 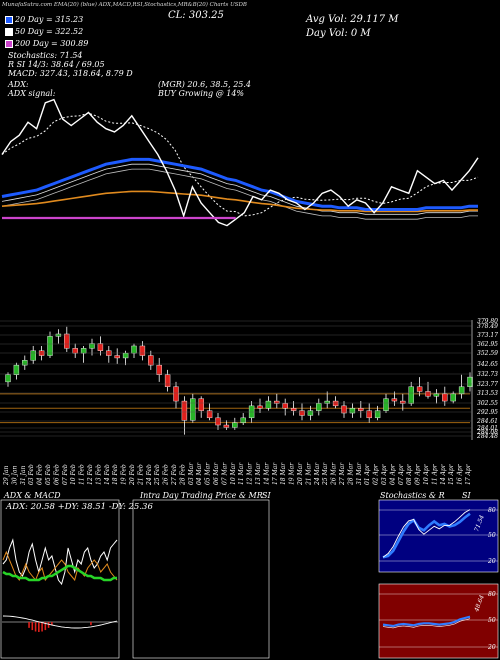 What do you see at coordinates (73, 474) in the screenshot?
I see `date-tick-label: 10 Feb` at bounding box center [73, 474].